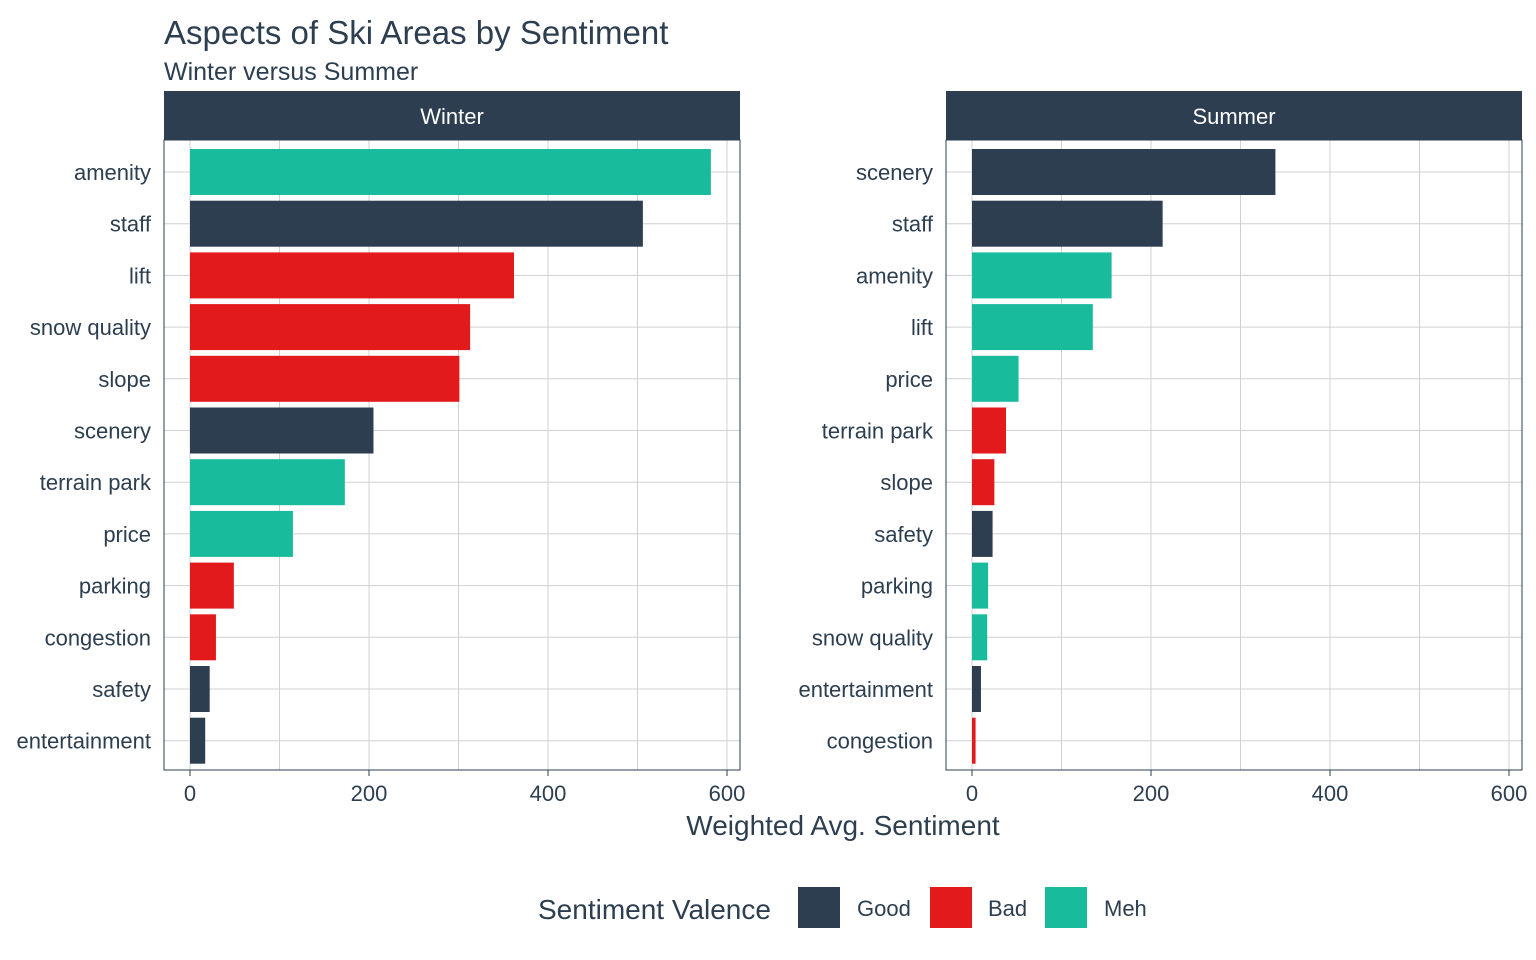 This screenshot has width=1536, height=960. What do you see at coordinates (884, 908) in the screenshot?
I see `legend-label-good: Good` at bounding box center [884, 908].